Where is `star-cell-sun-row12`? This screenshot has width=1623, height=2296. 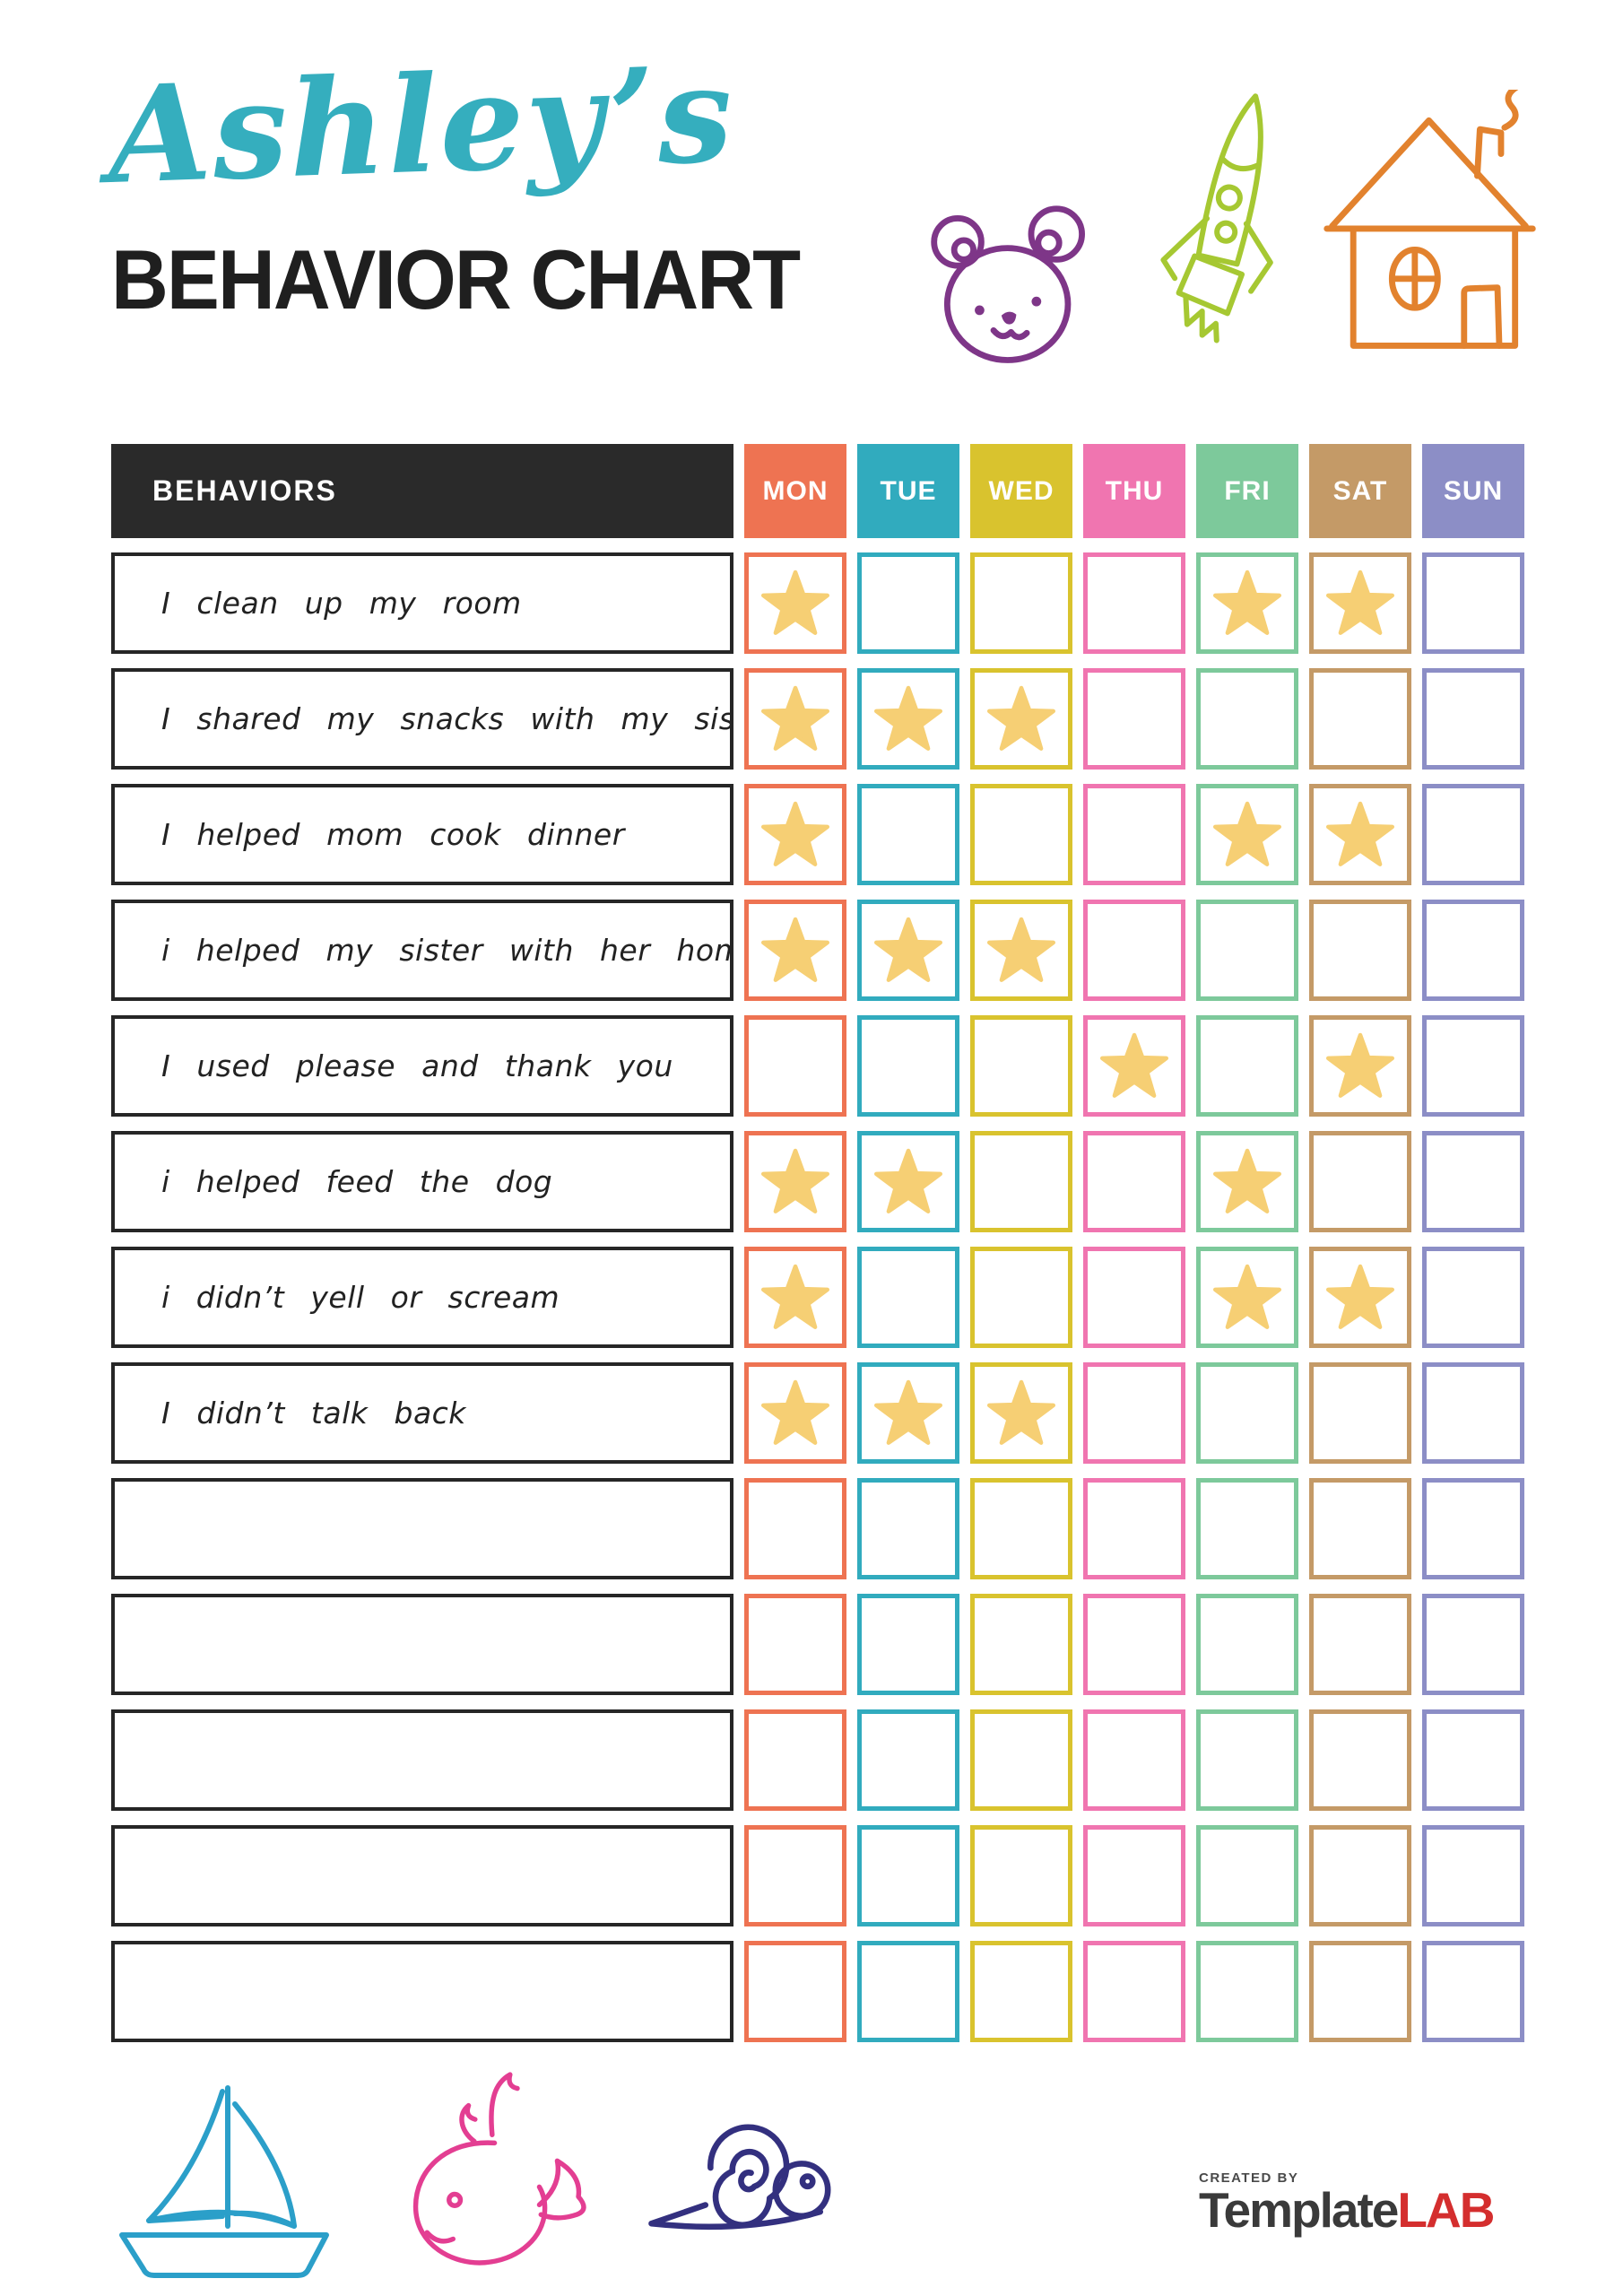
star-cell-sun-row12 is located at coordinates (1473, 1875).